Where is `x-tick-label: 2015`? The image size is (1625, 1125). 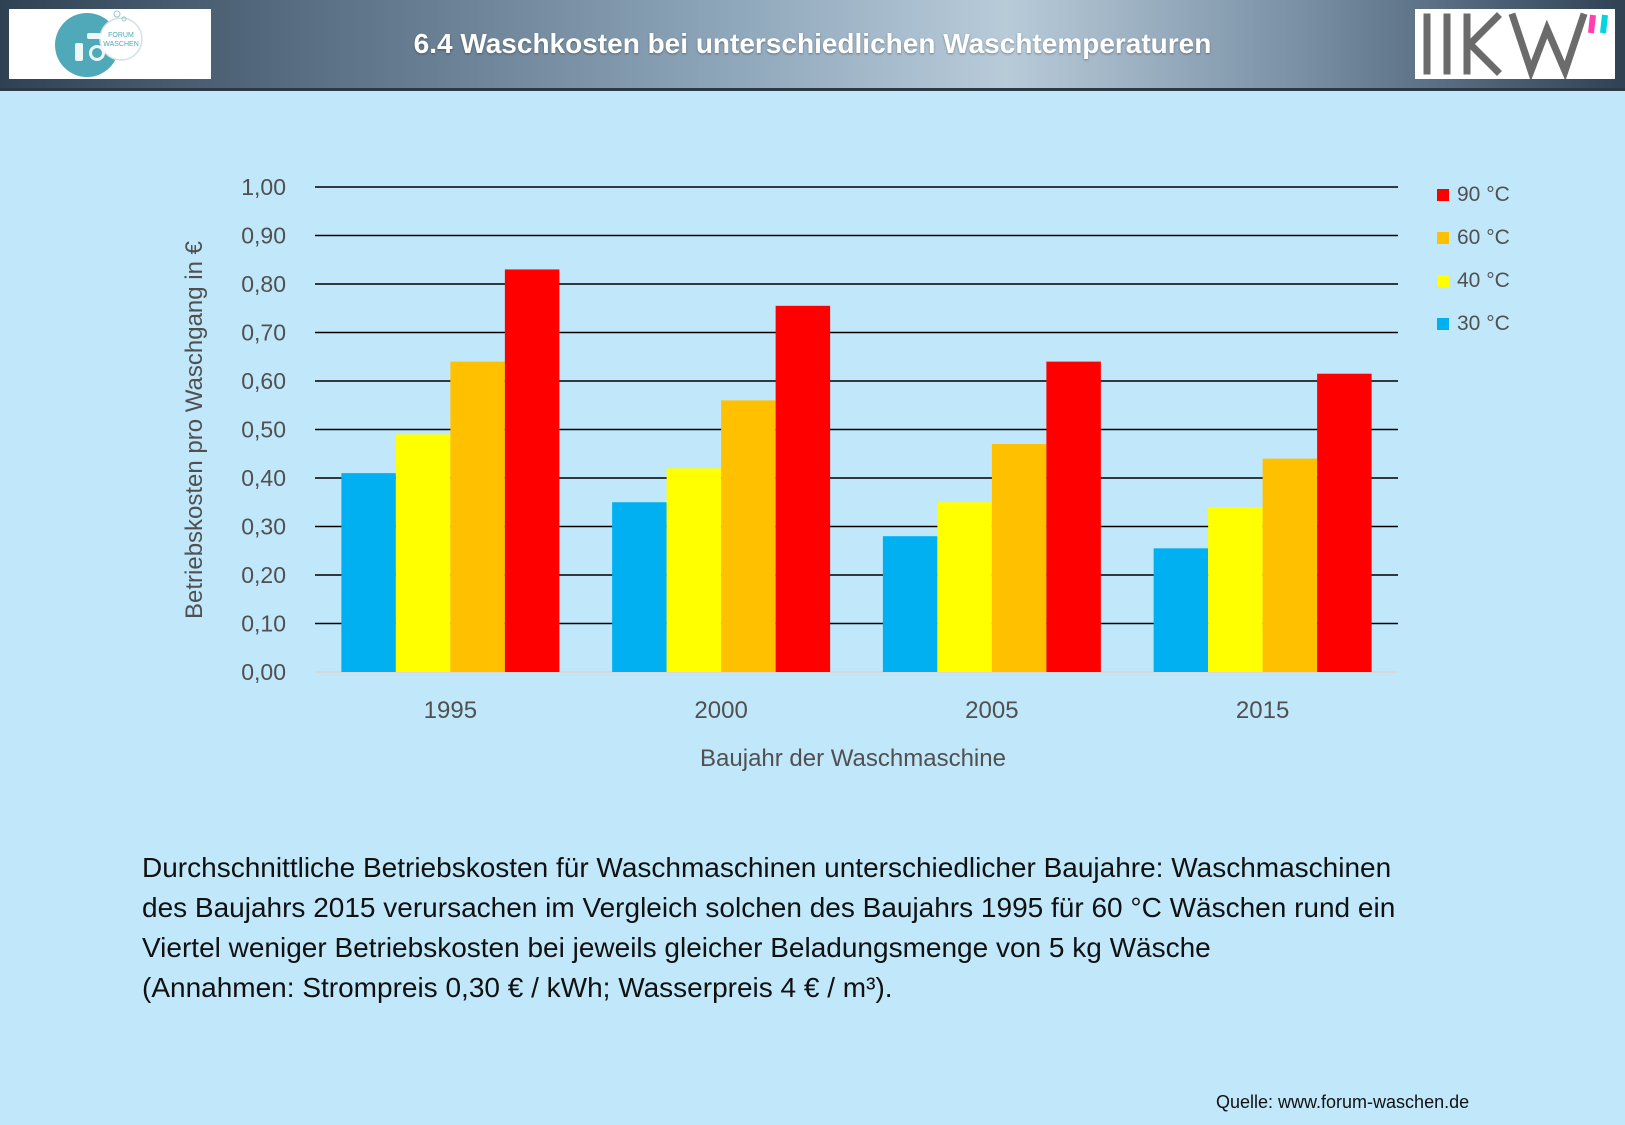 x-tick-label: 2015 is located at coordinates (1262, 710).